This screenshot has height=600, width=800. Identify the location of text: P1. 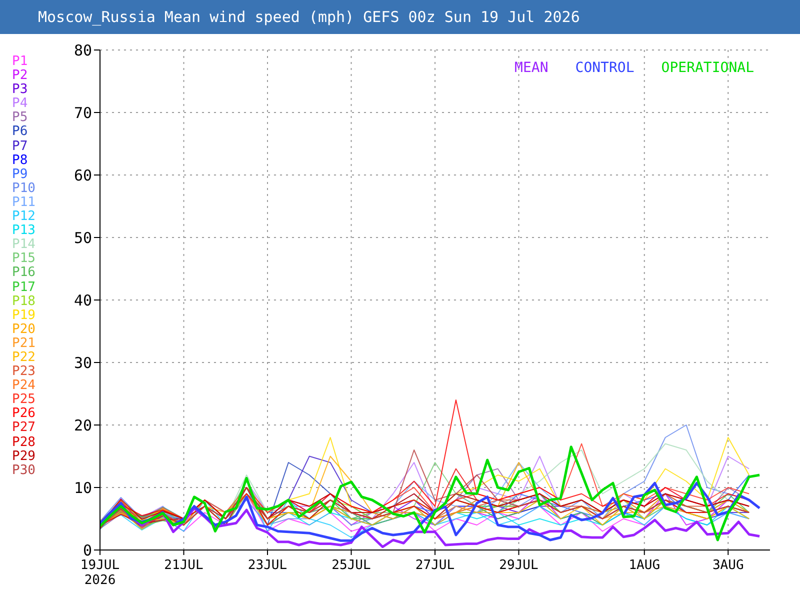
(20, 61).